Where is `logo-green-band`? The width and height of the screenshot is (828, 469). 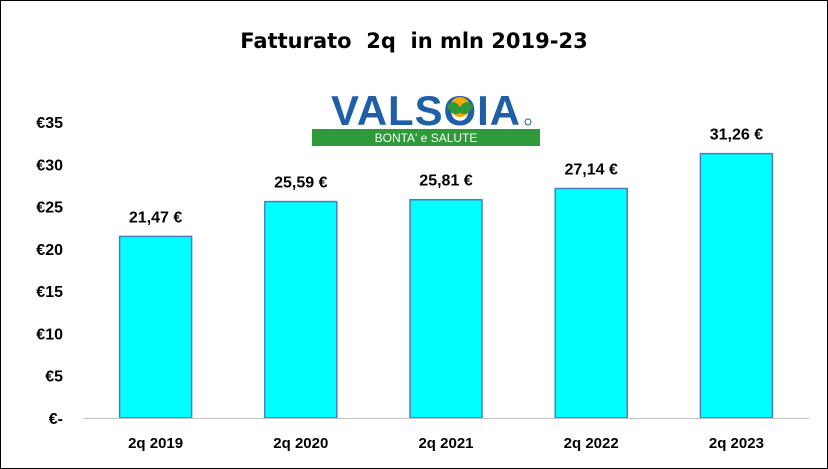
logo-green-band is located at coordinates (426, 137).